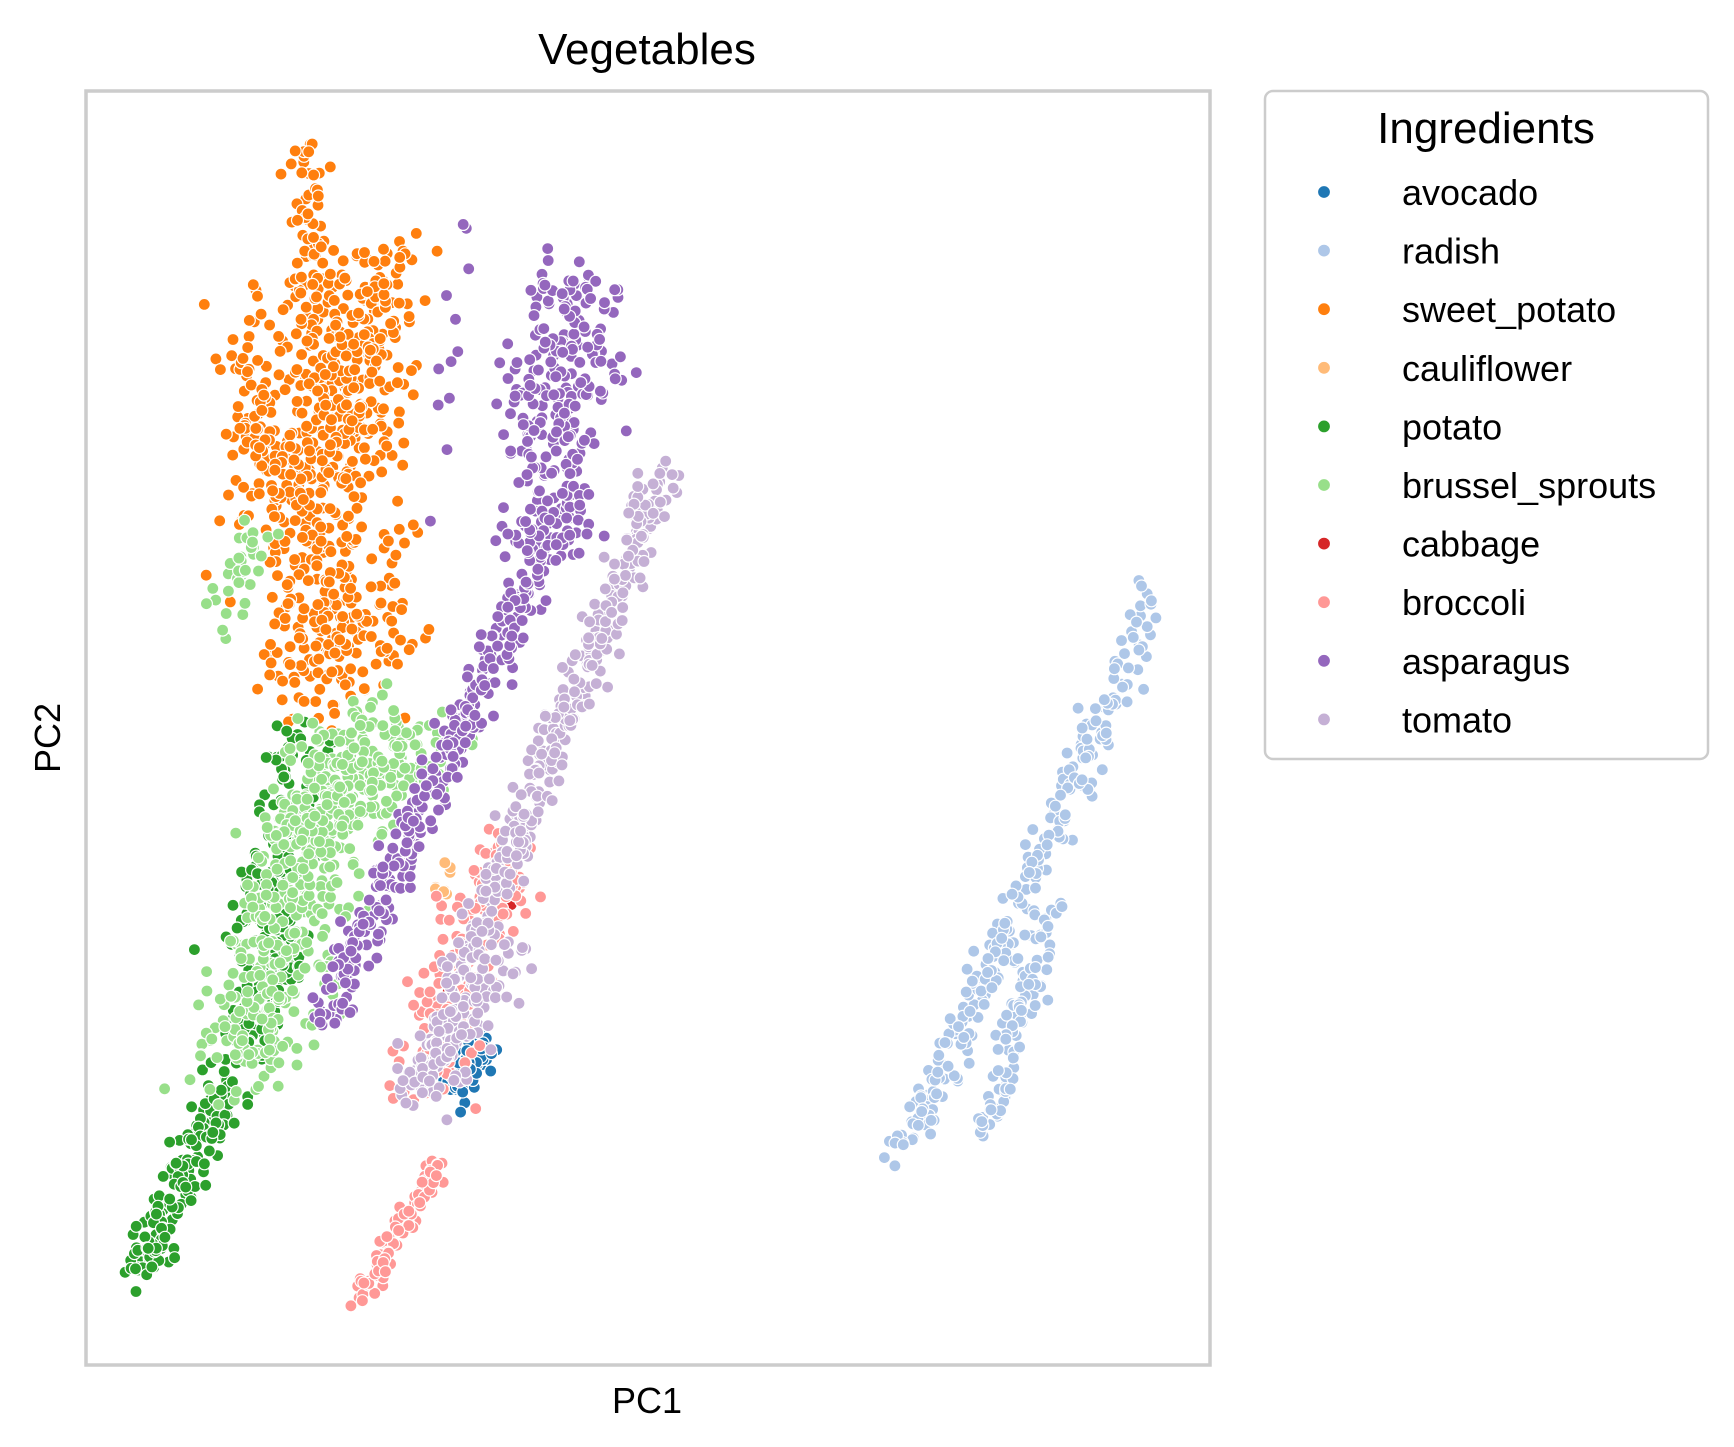 The width and height of the screenshot is (1734, 1447). I want to click on data-point-potato, so click(191, 1200).